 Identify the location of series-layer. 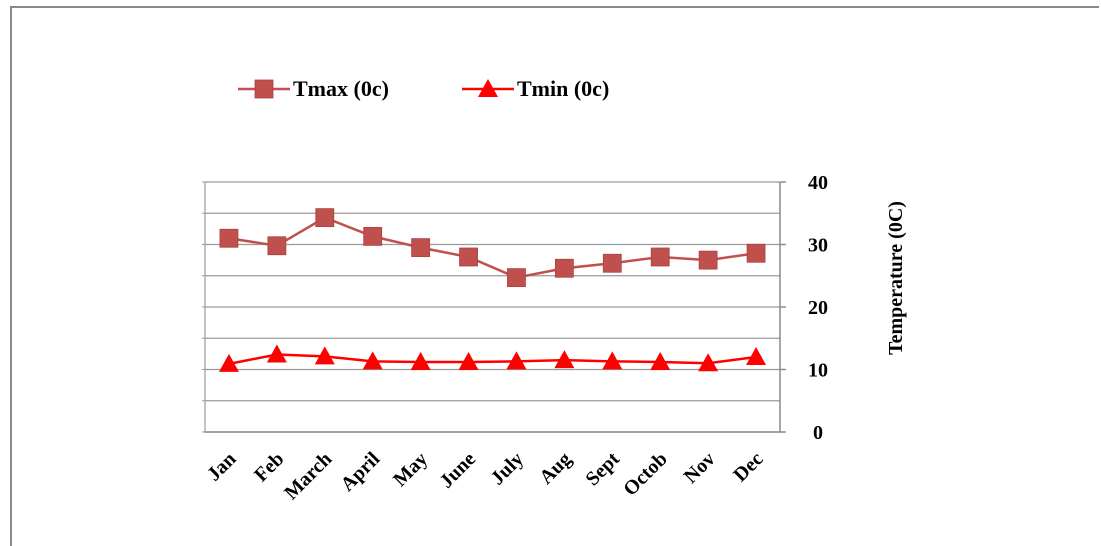
(492, 290).